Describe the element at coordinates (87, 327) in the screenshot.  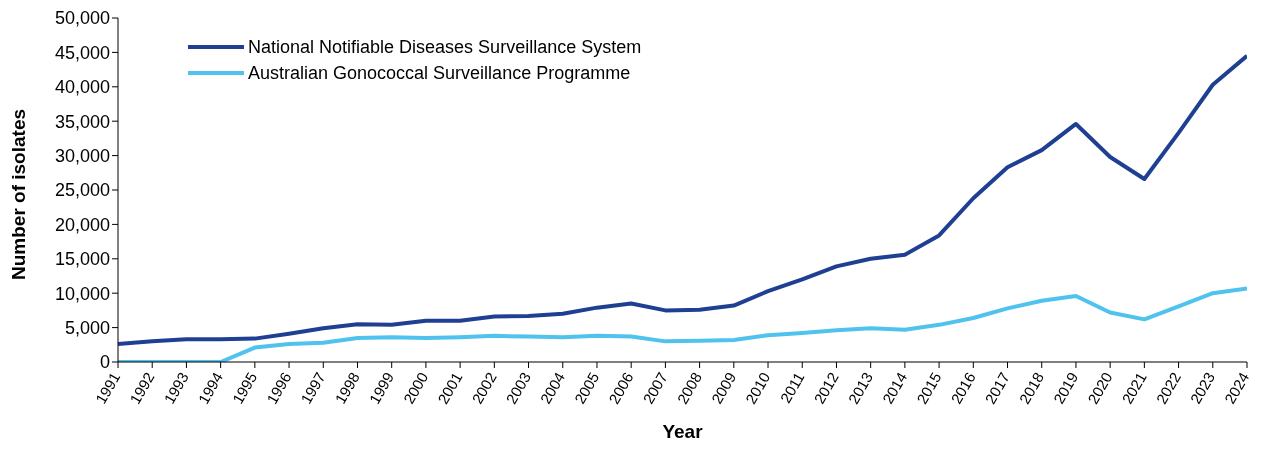
I see `y-tick-label: 5,000` at that location.